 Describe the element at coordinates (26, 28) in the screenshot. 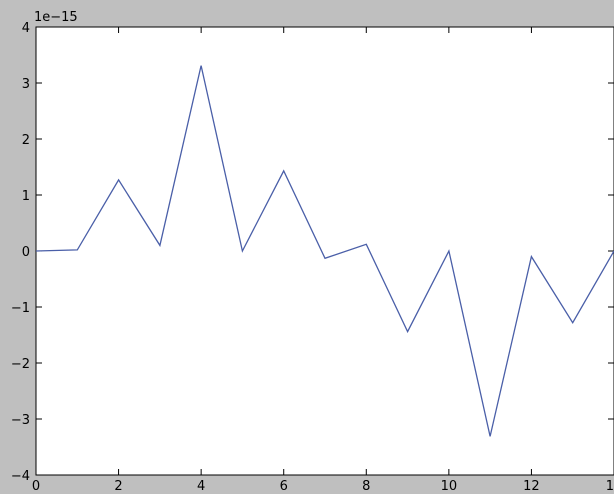

I see `y-tick-label: 4` at that location.